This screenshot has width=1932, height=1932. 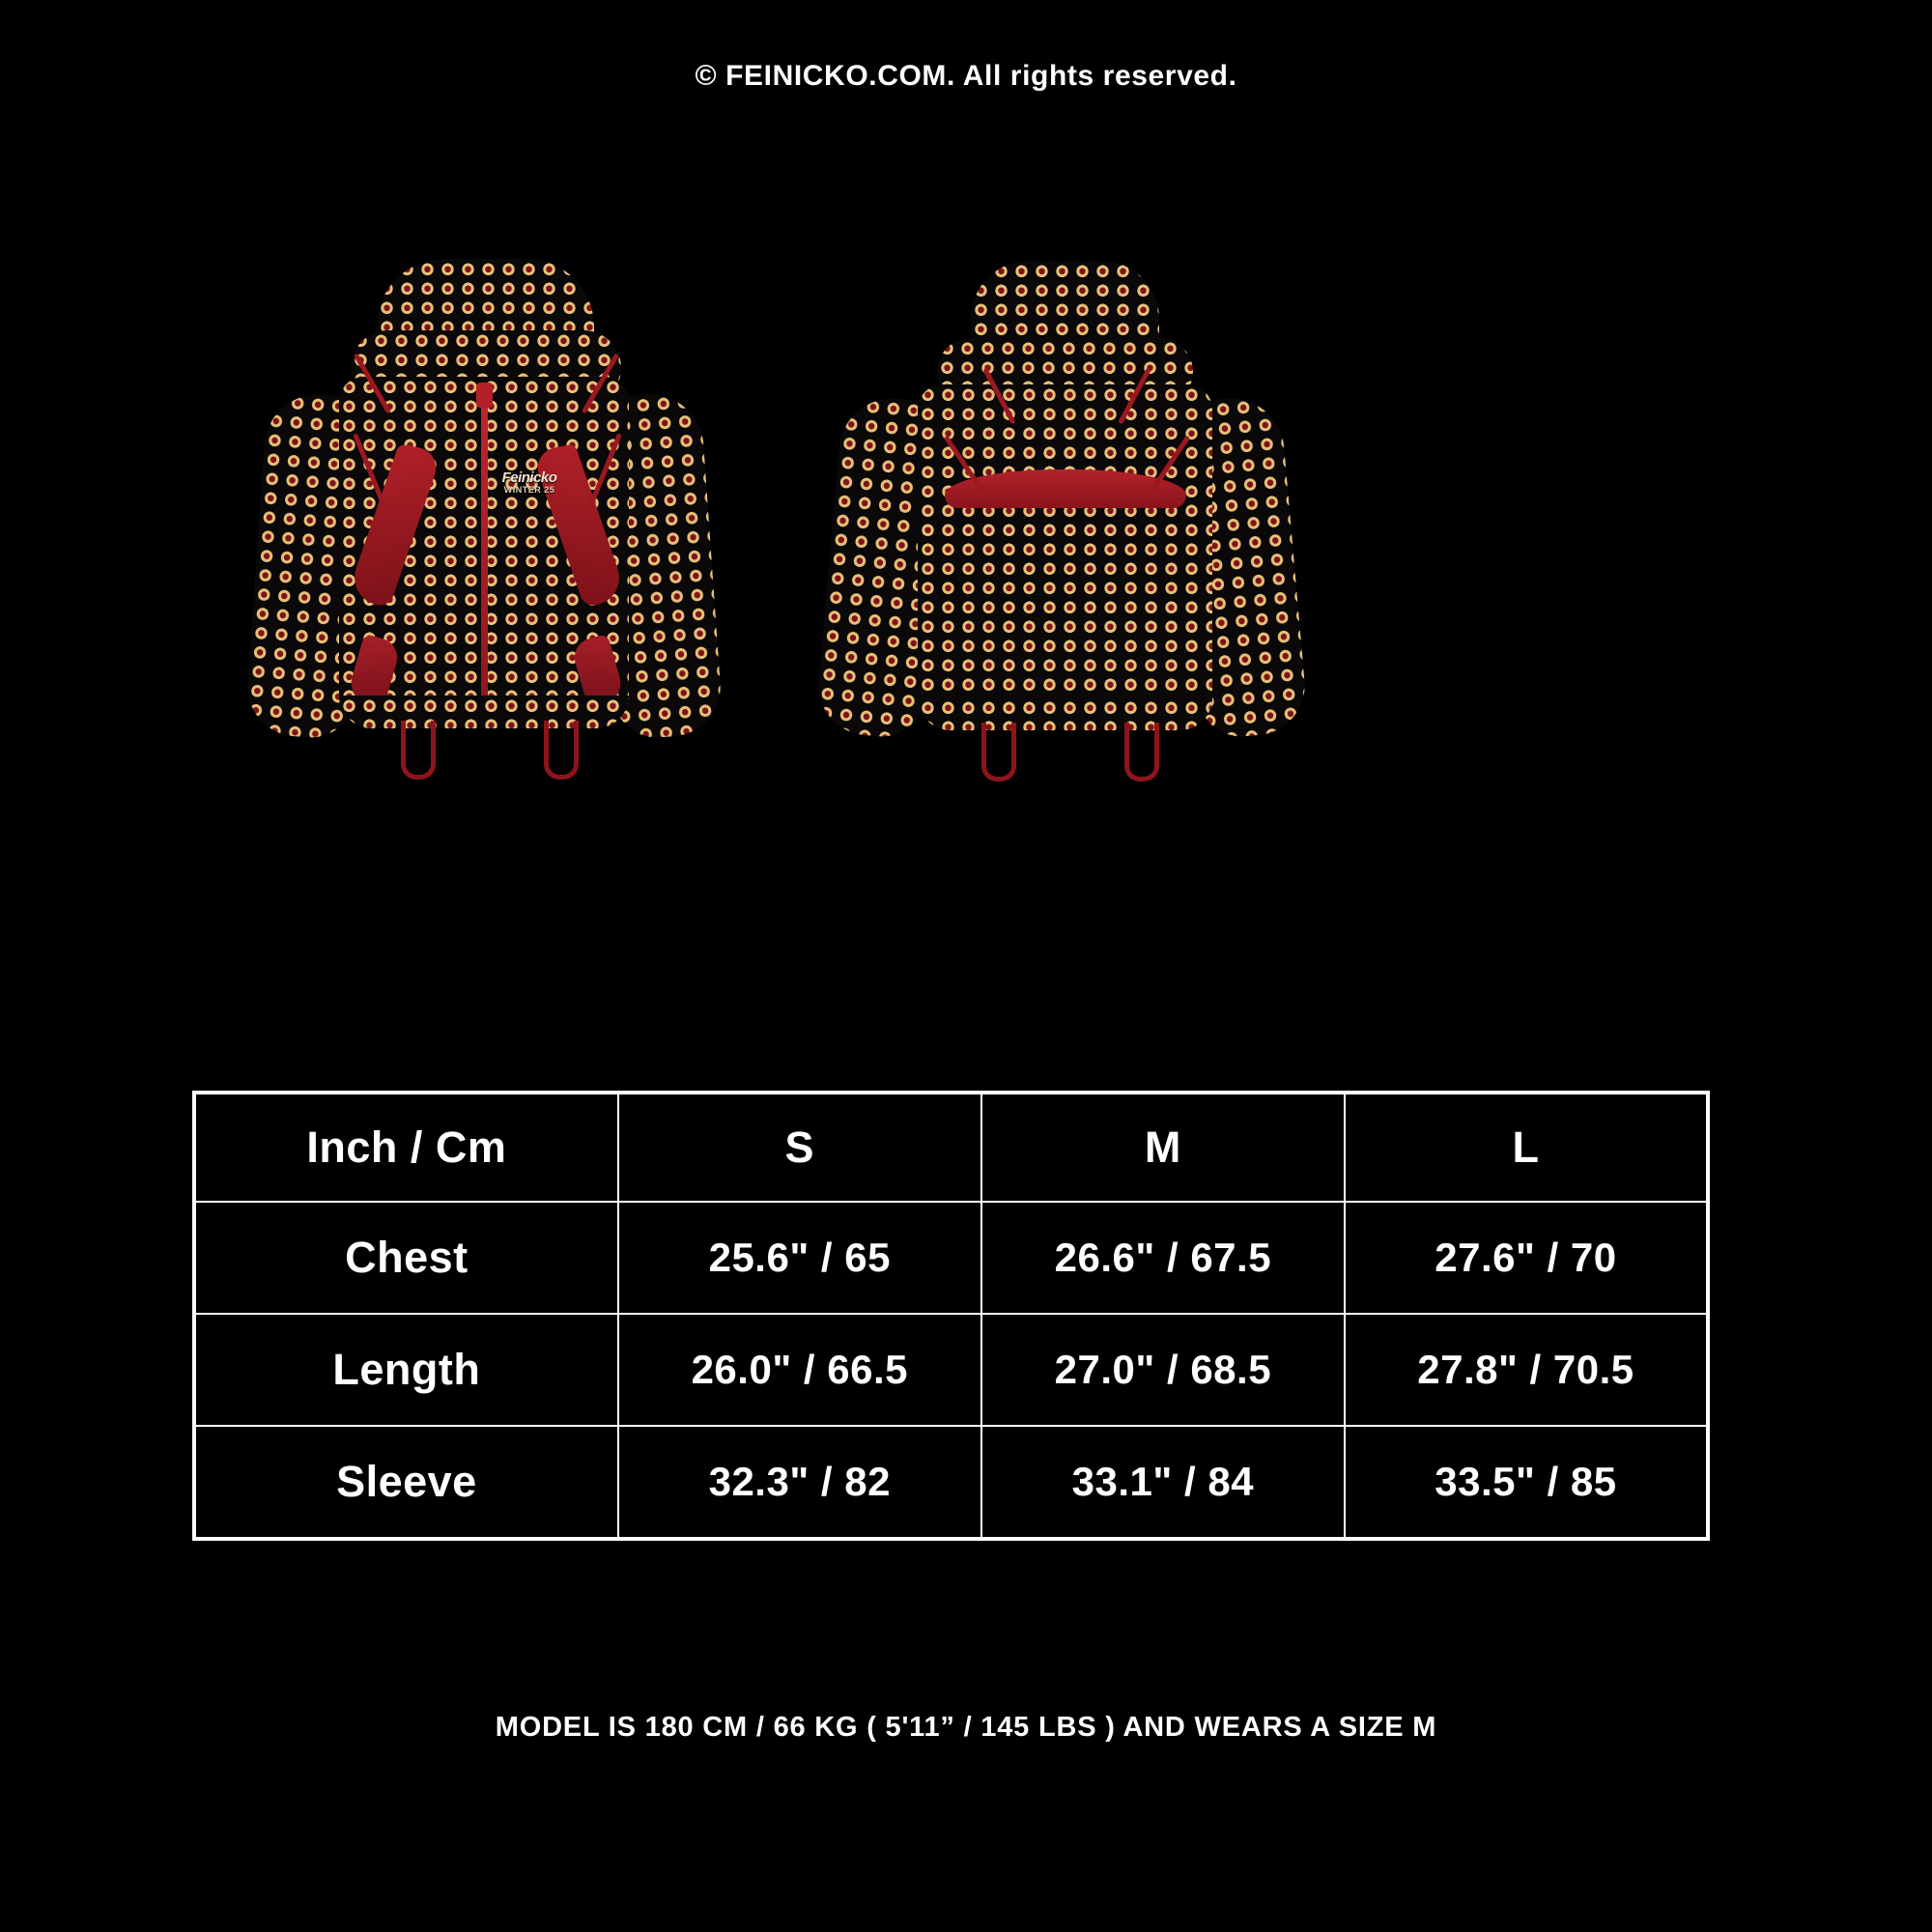 I want to click on row-label-sleeve: Sleeve, so click(x=406, y=1482).